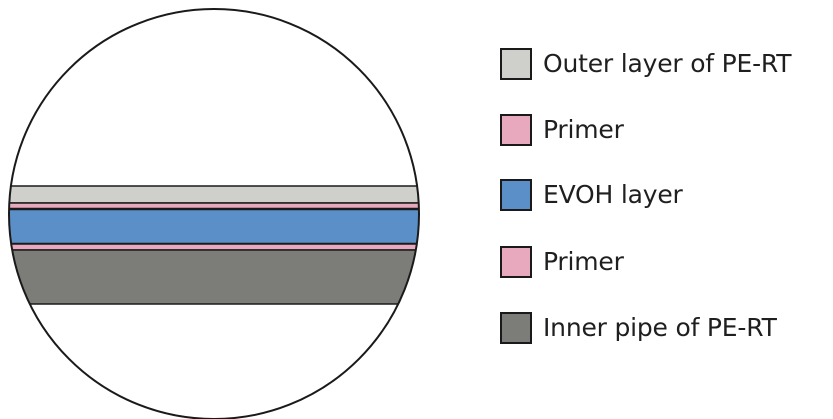 The width and height of the screenshot is (833, 419). Describe the element at coordinates (214, 277) in the screenshot. I see `inner-pipe-band` at that location.